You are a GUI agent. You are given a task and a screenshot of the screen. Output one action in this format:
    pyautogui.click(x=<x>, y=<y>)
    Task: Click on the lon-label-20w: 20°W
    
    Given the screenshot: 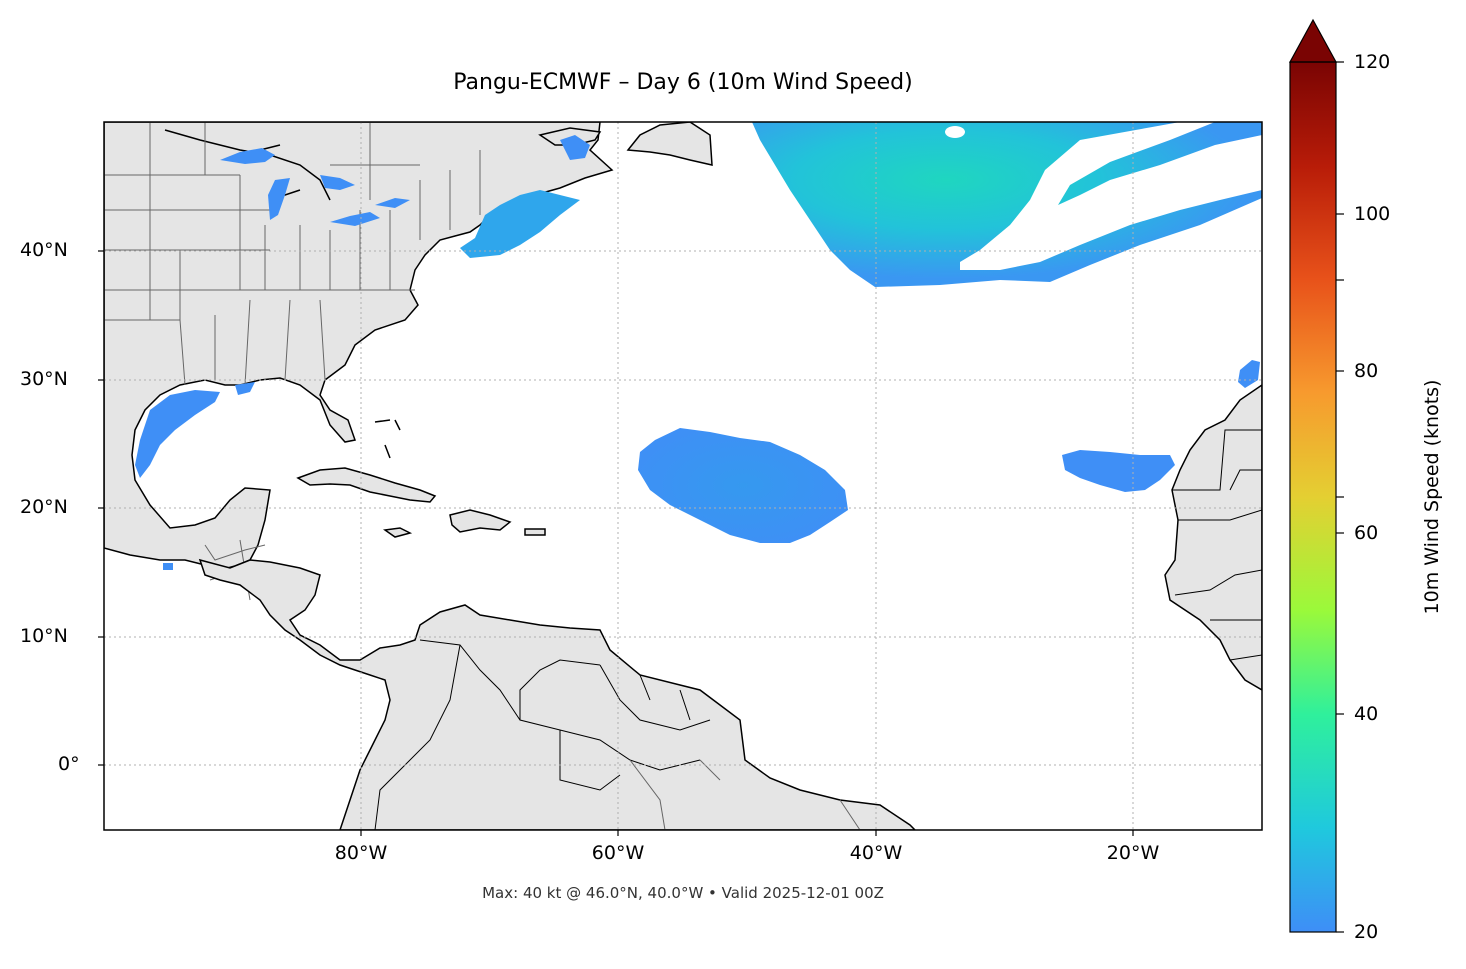 What is the action you would take?
    pyautogui.click(x=1133, y=853)
    